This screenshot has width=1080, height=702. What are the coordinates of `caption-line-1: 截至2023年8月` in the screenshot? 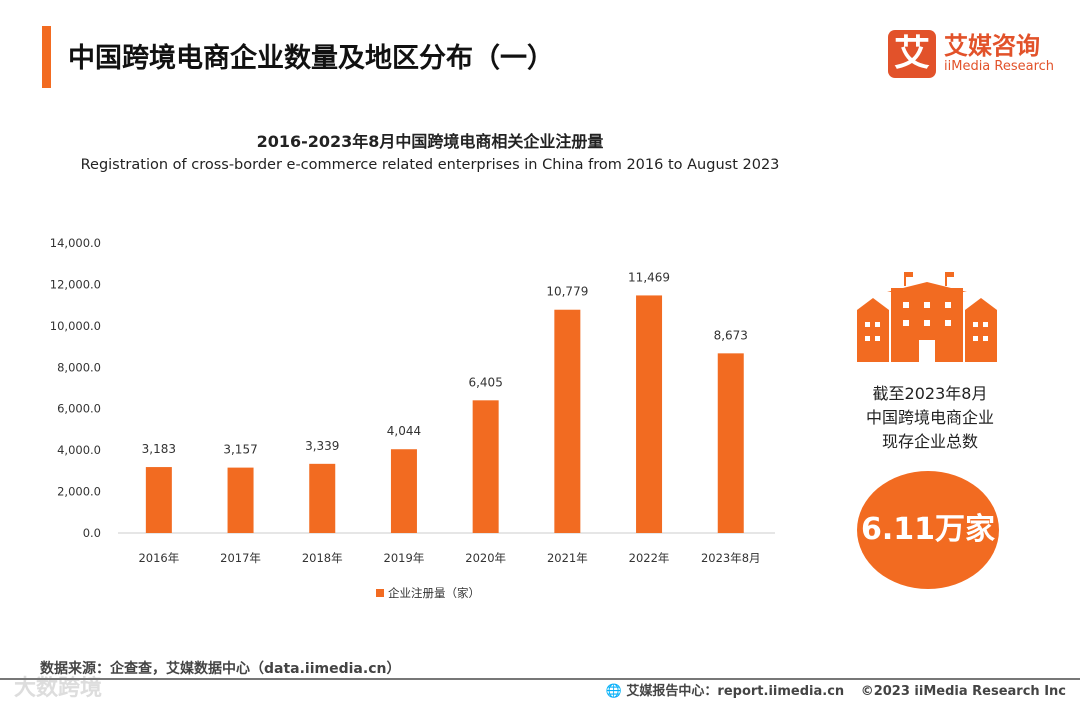 It's located at (930, 393).